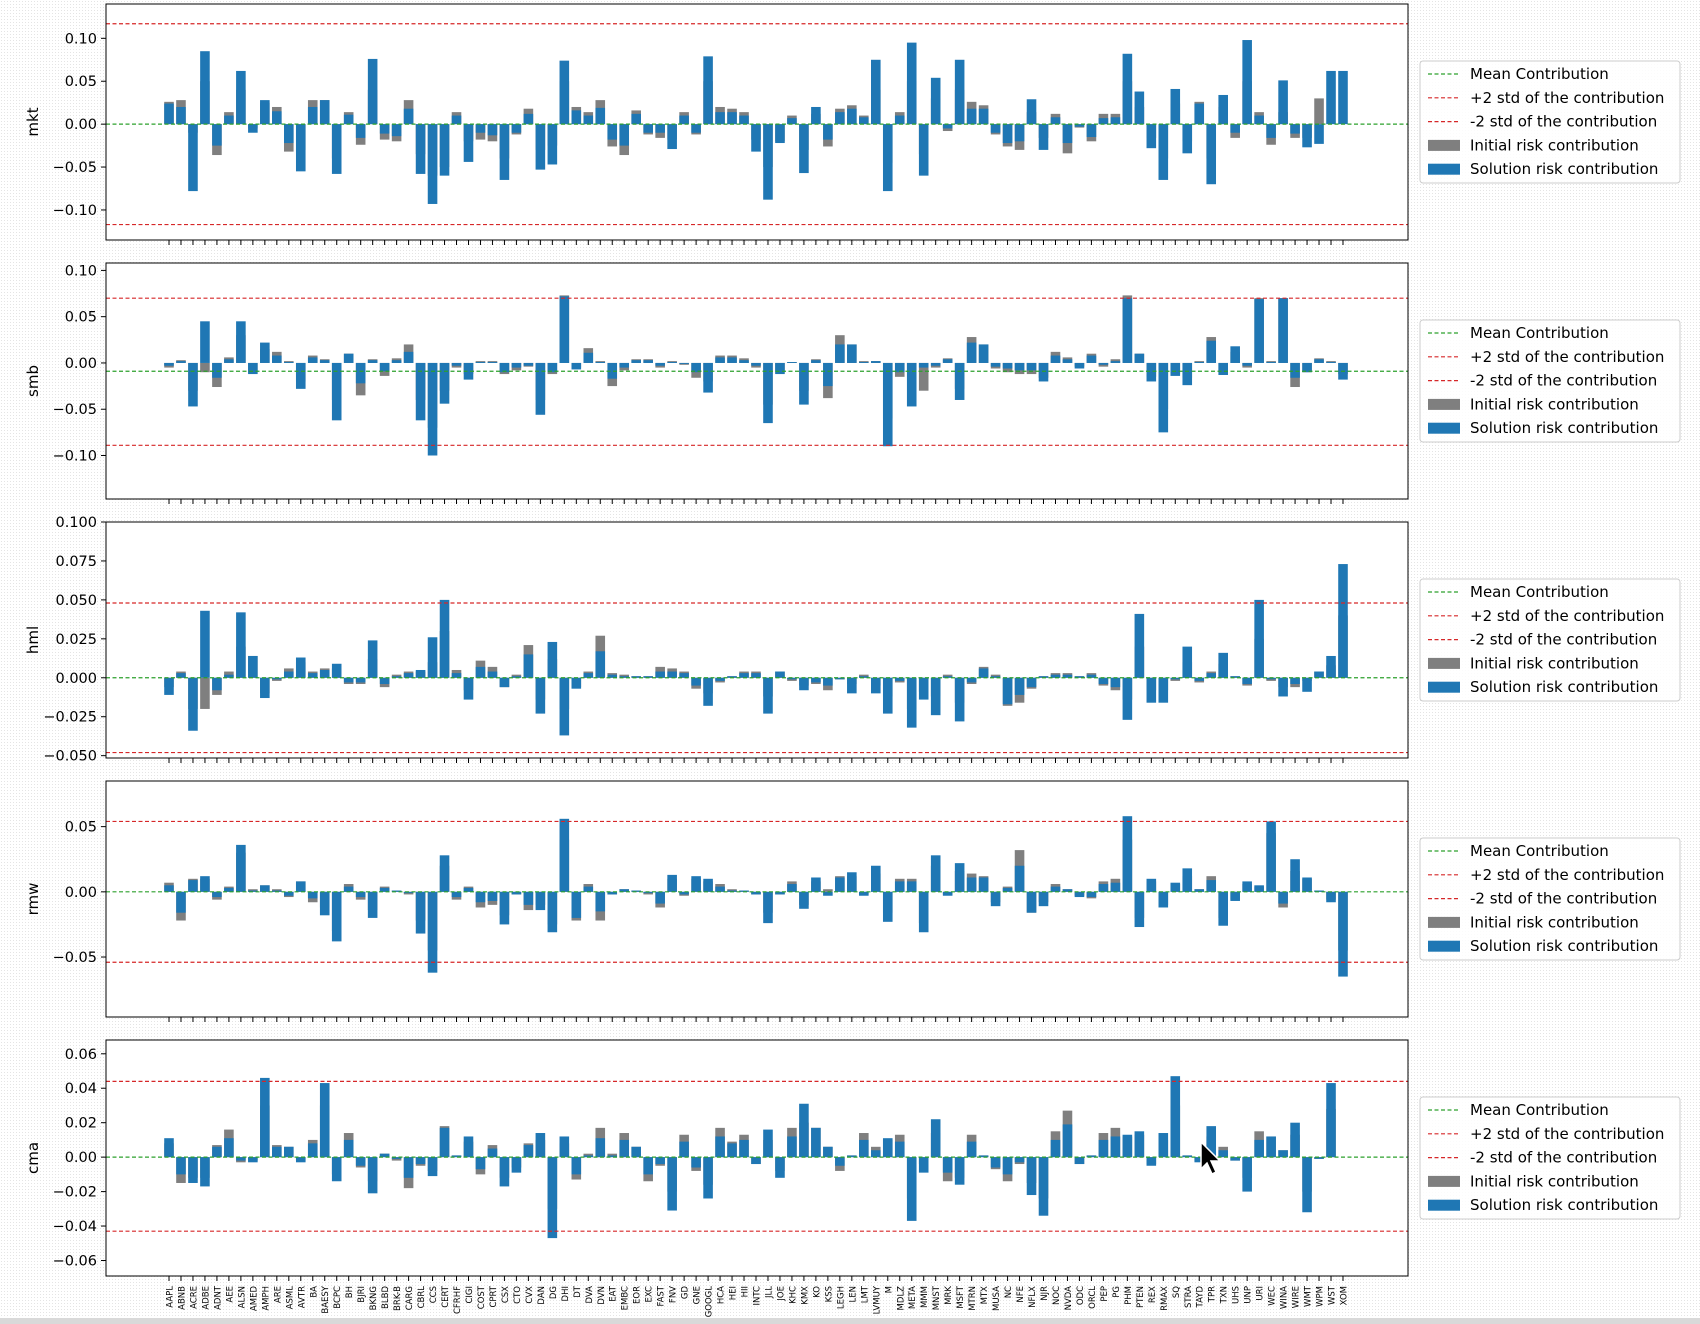  I want to click on y-tick-label: 0.10, so click(81, 39).